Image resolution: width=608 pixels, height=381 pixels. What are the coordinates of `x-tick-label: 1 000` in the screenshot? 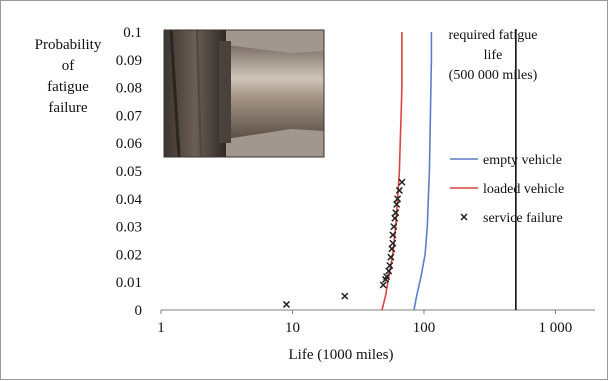 It's located at (556, 328).